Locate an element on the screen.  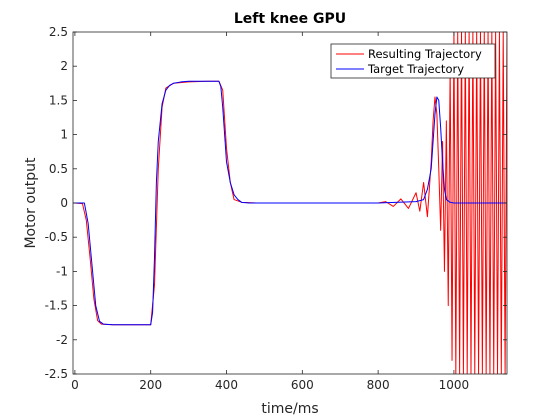
legend-label-resulting: Resulting Trajectory is located at coordinates (425, 54).